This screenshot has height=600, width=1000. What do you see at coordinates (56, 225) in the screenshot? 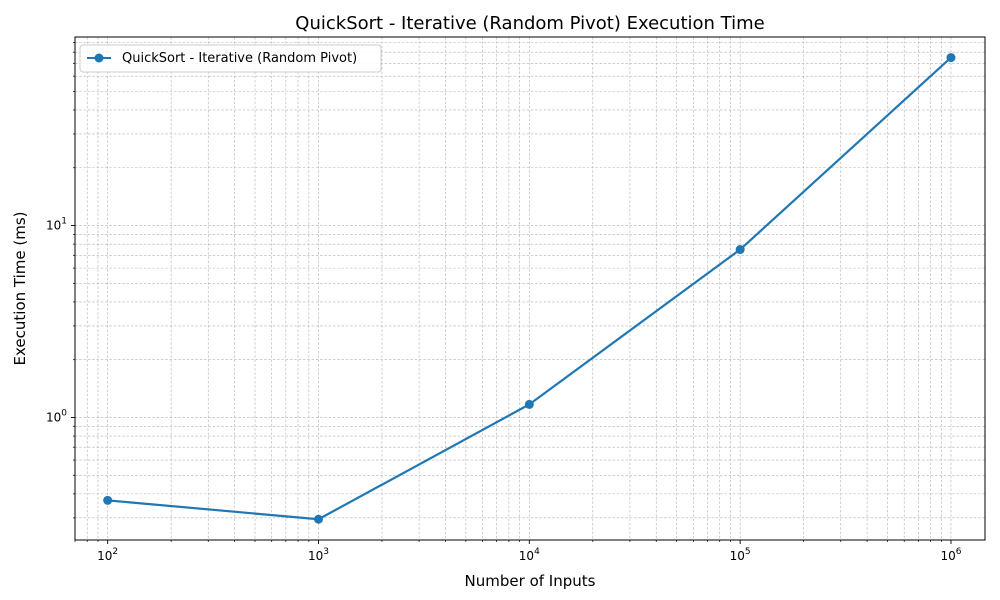
I see `y-tick-label: 10¹` at bounding box center [56, 225].